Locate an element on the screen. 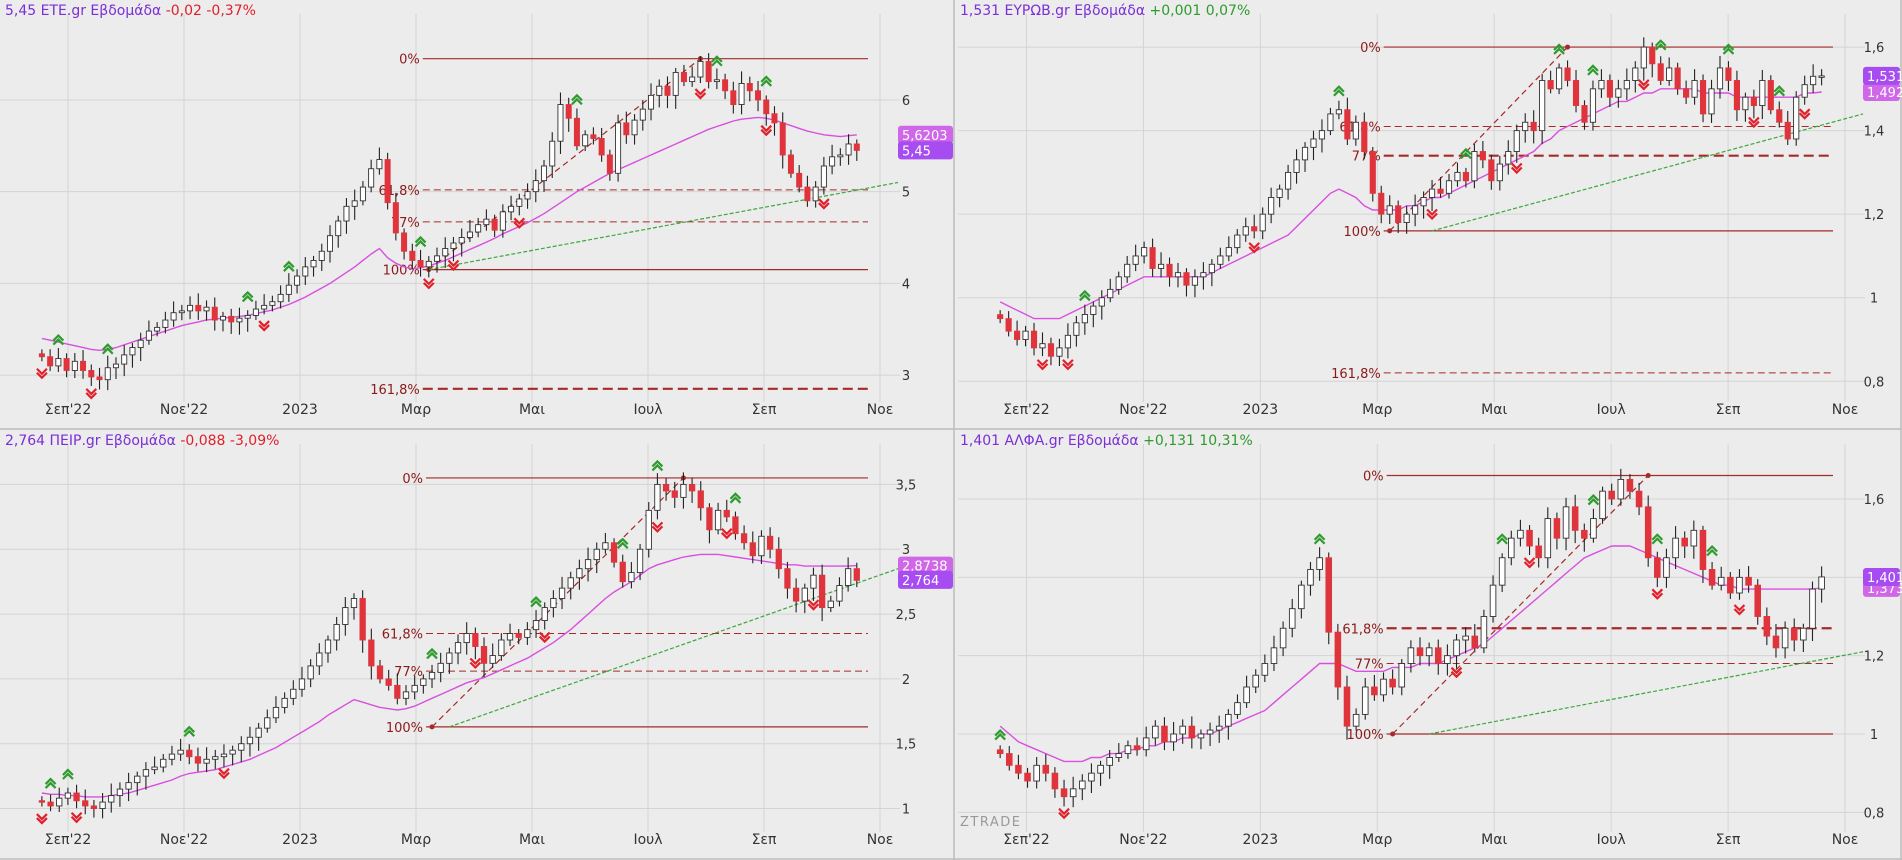 The width and height of the screenshot is (1902, 860). y-tick-label: 1 is located at coordinates (906, 810).